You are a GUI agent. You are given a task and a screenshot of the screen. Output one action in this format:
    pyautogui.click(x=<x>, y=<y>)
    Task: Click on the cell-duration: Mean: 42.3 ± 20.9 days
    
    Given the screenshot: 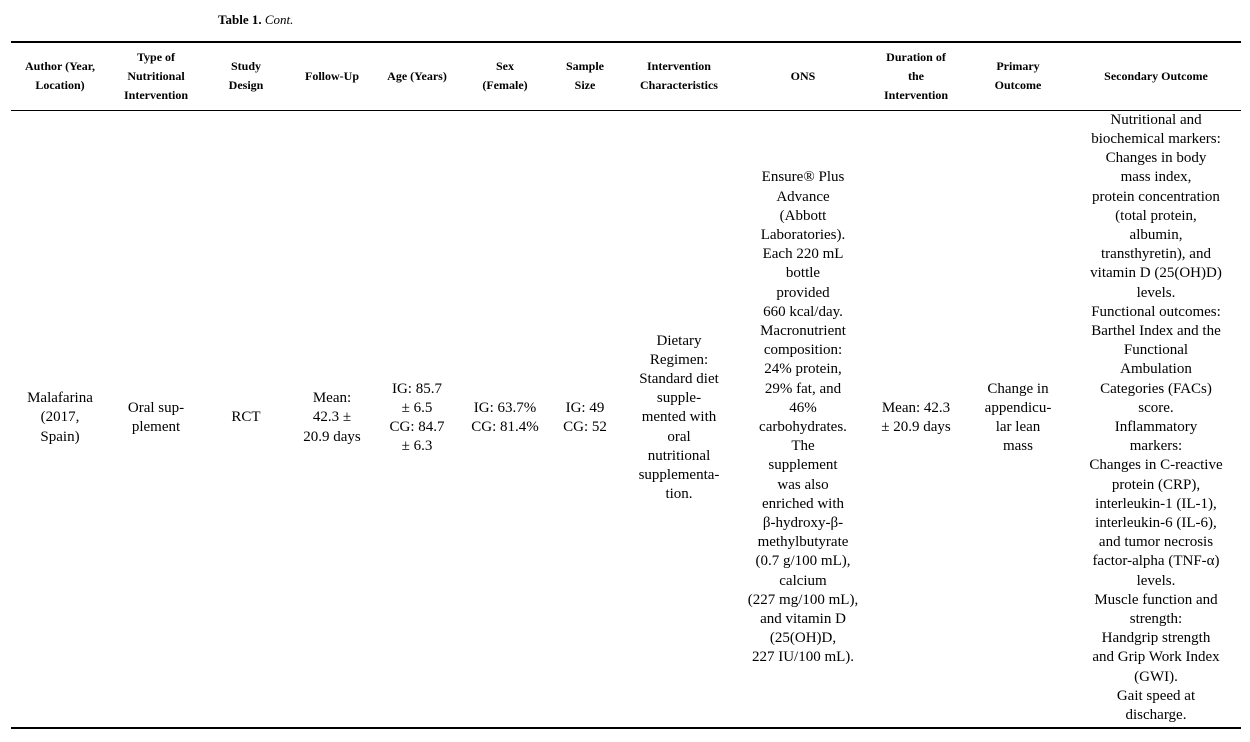 What is the action you would take?
    pyautogui.click(x=916, y=417)
    